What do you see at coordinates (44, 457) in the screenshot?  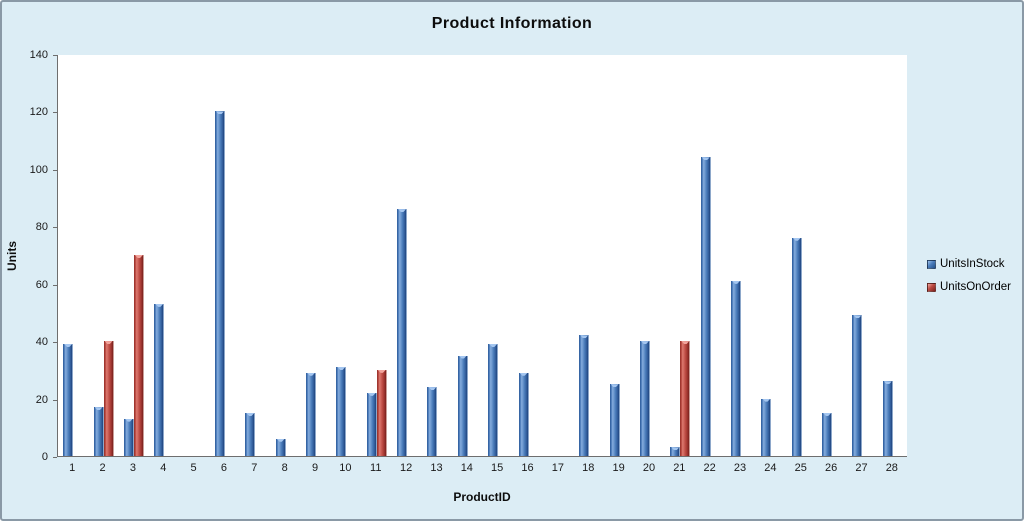 I see `y-tick-label-0: 0` at bounding box center [44, 457].